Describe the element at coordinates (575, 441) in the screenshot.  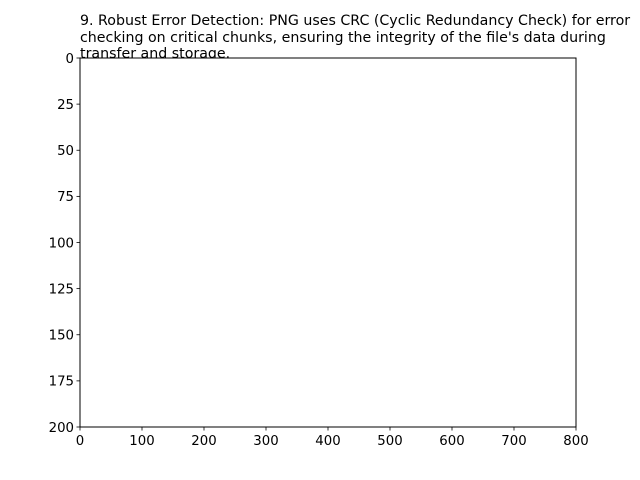
I see `x-tick-label: 800` at that location.